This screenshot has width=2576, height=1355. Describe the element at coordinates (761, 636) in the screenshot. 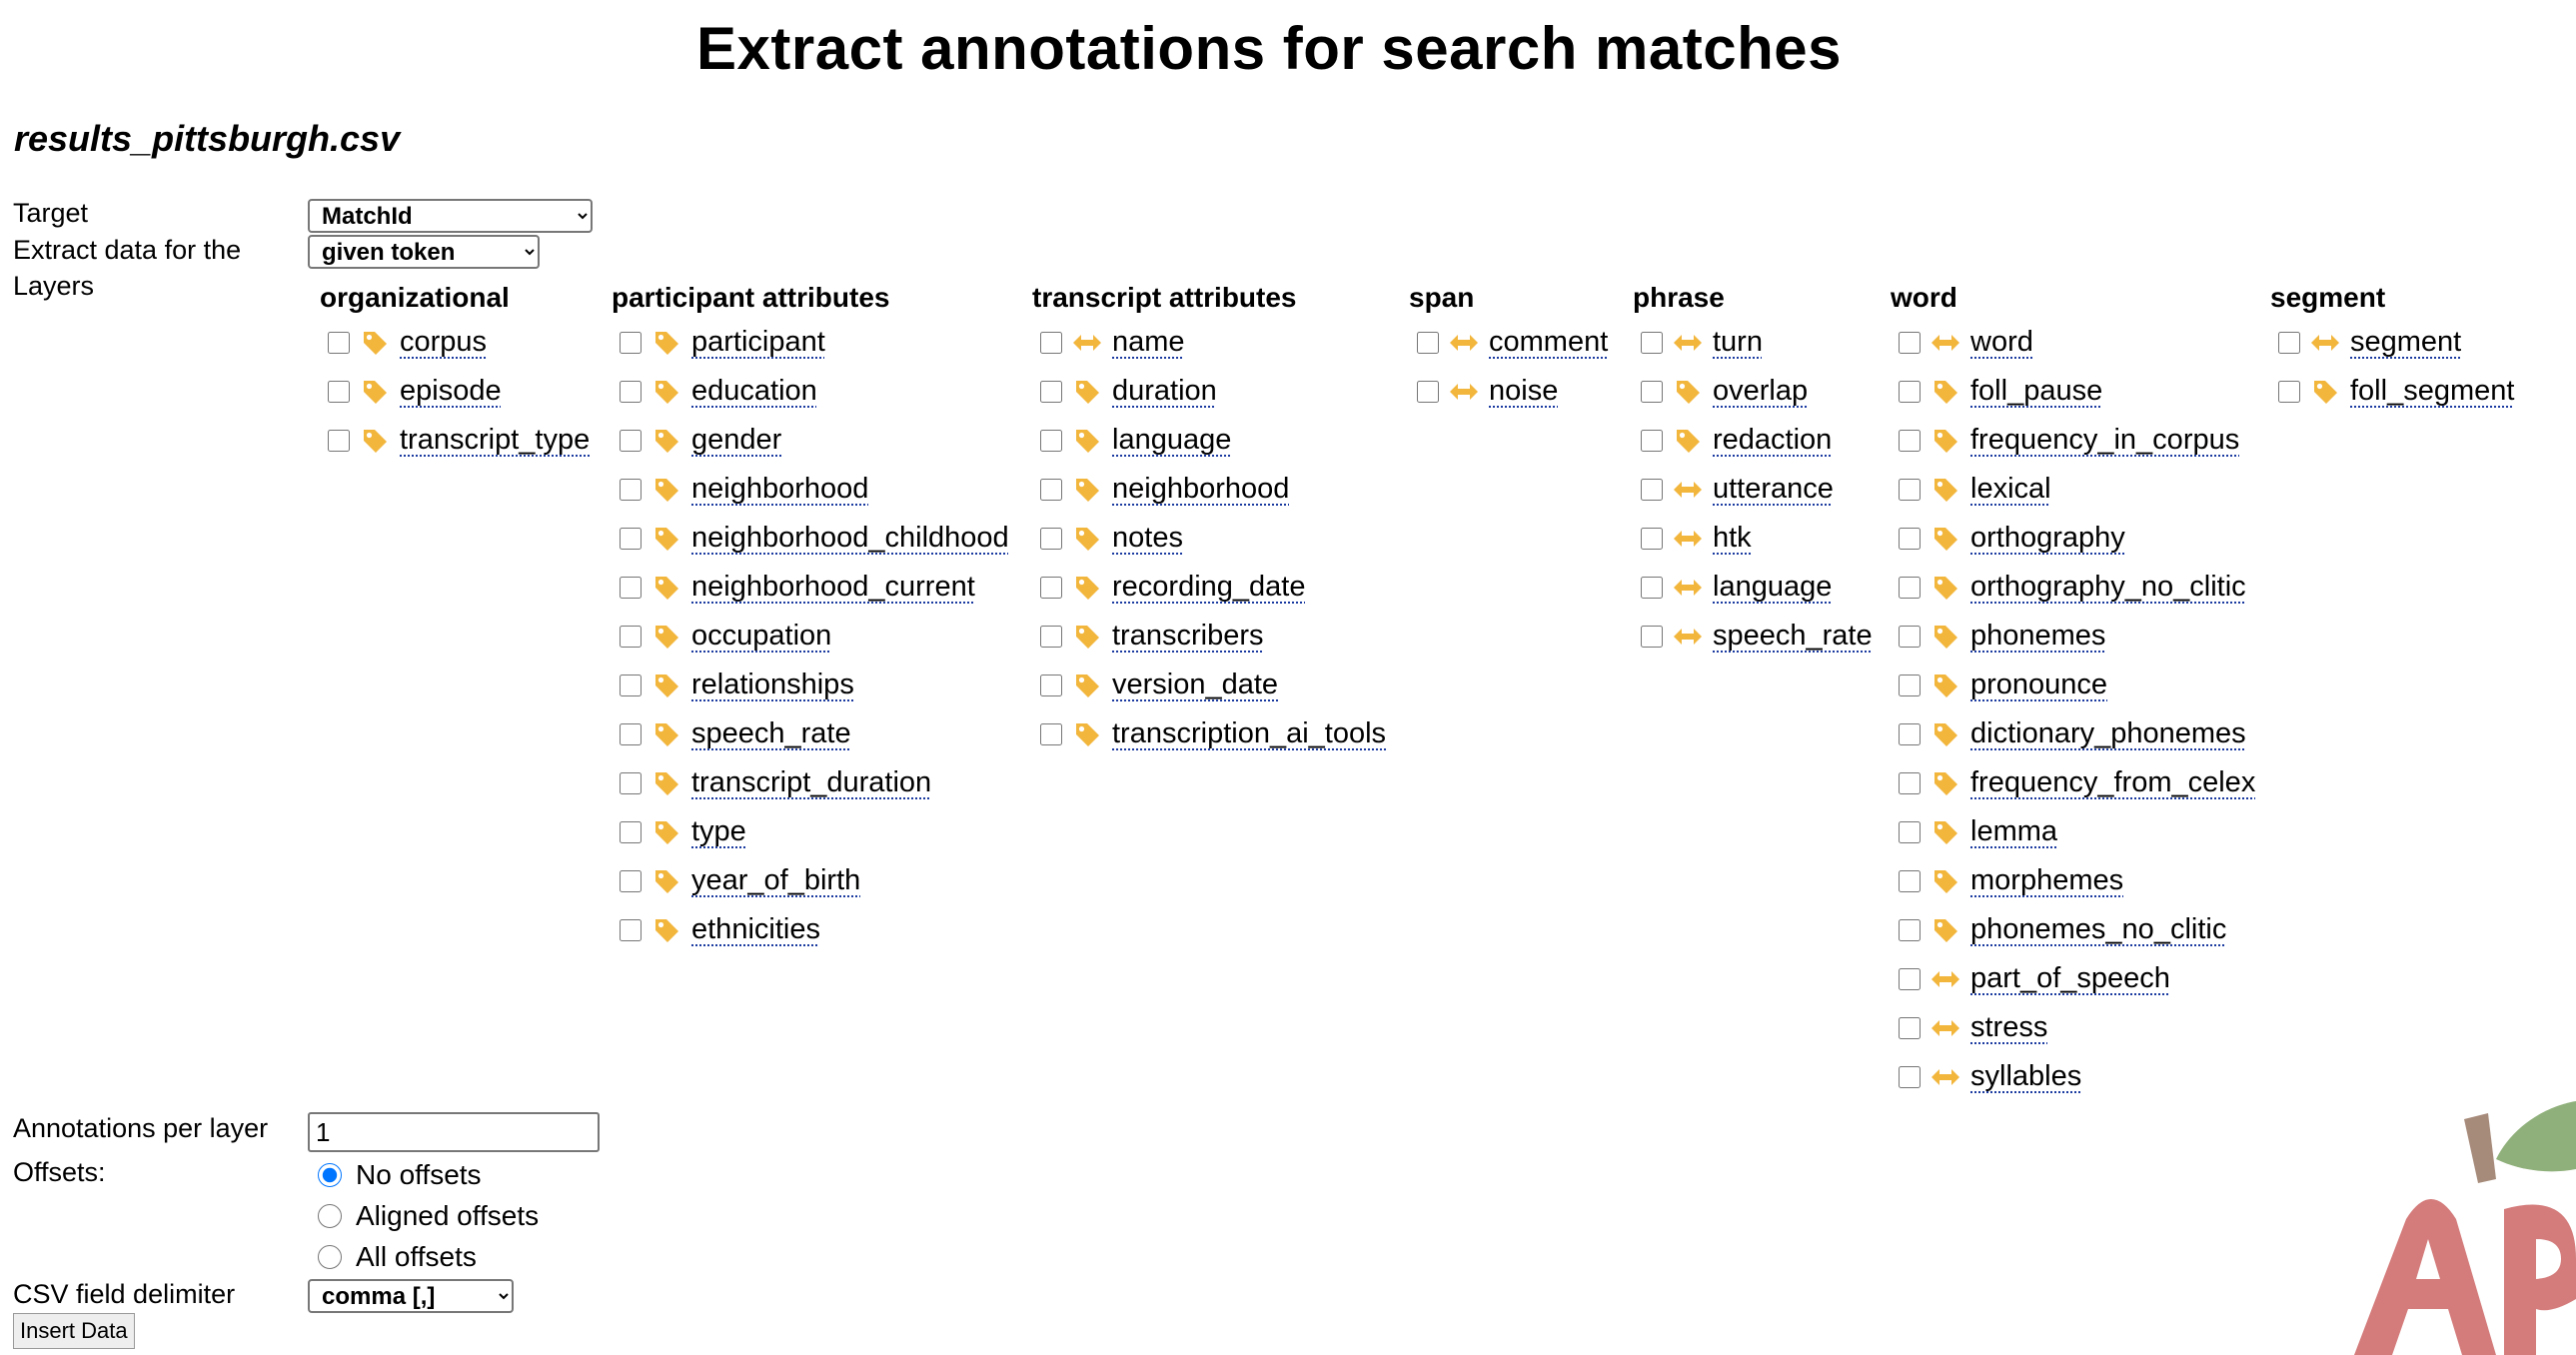

I see `layer-label: occupation` at that location.